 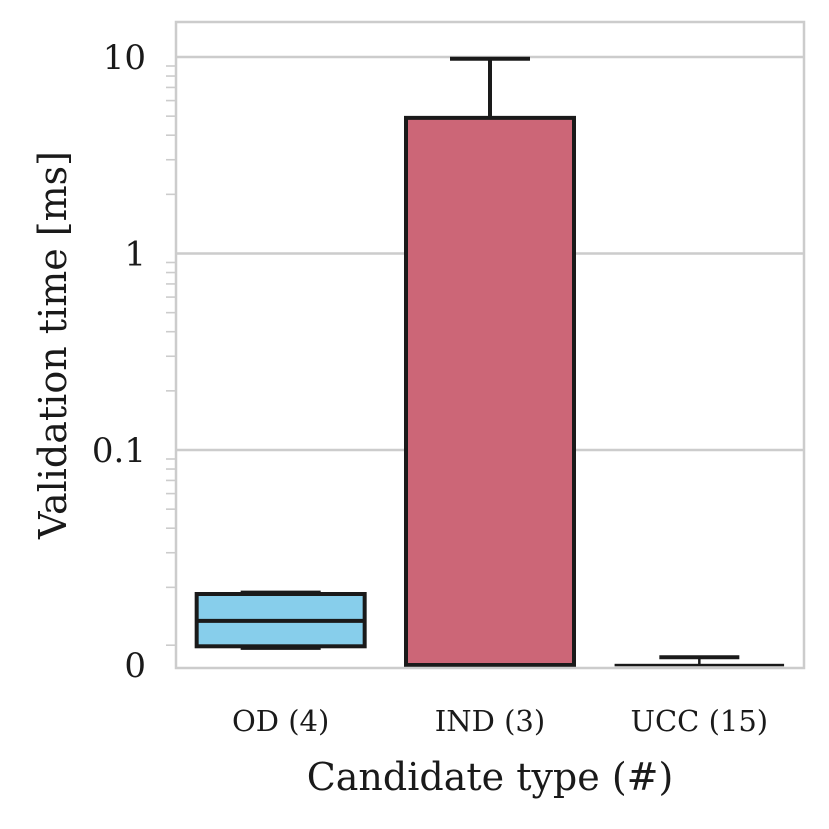 I want to click on y-tick-label: 0.1, so click(x=119, y=451).